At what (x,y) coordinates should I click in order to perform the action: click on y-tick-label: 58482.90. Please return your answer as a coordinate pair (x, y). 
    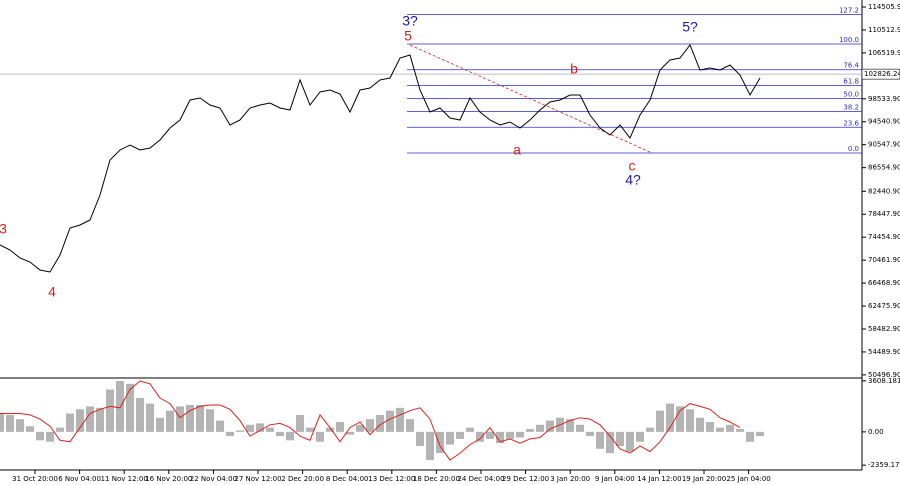
    Looking at the image, I should click on (884, 329).